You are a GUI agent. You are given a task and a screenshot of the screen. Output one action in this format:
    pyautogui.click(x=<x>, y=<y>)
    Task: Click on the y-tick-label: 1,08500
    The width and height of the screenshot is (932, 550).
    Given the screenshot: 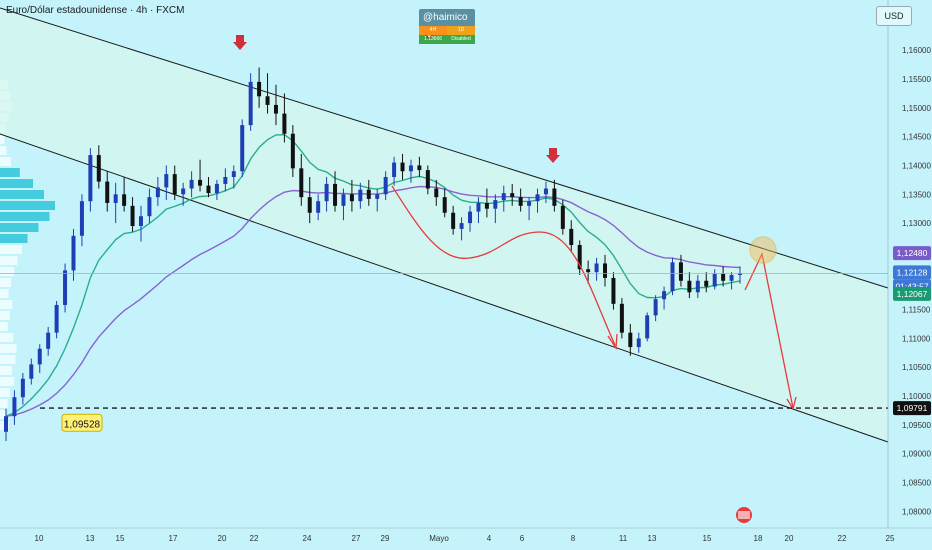 What is the action you would take?
    pyautogui.click(x=916, y=483)
    